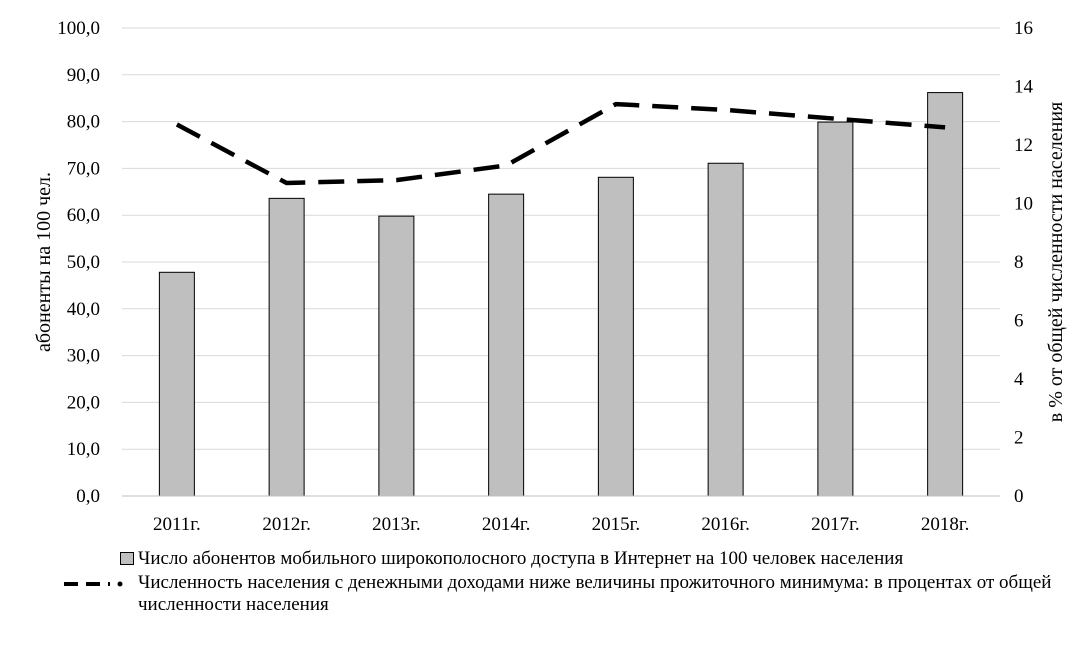  What do you see at coordinates (1024, 87) in the screenshot?
I see `right-tick-label: 14` at bounding box center [1024, 87].